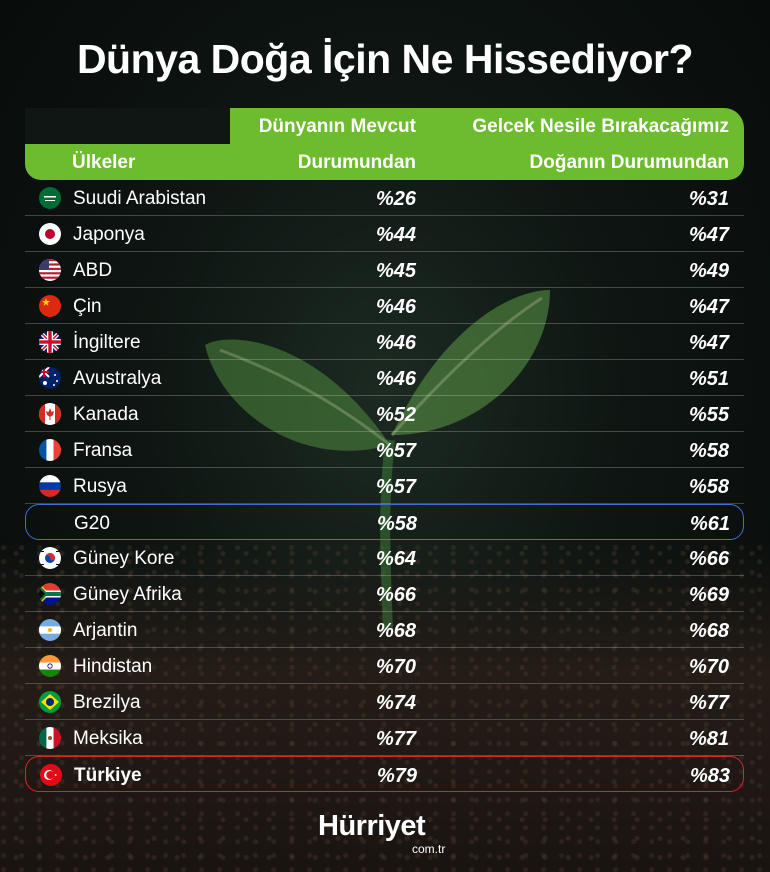 This screenshot has height=872, width=770. I want to click on country-name: Suudi Arabistan, so click(140, 198).